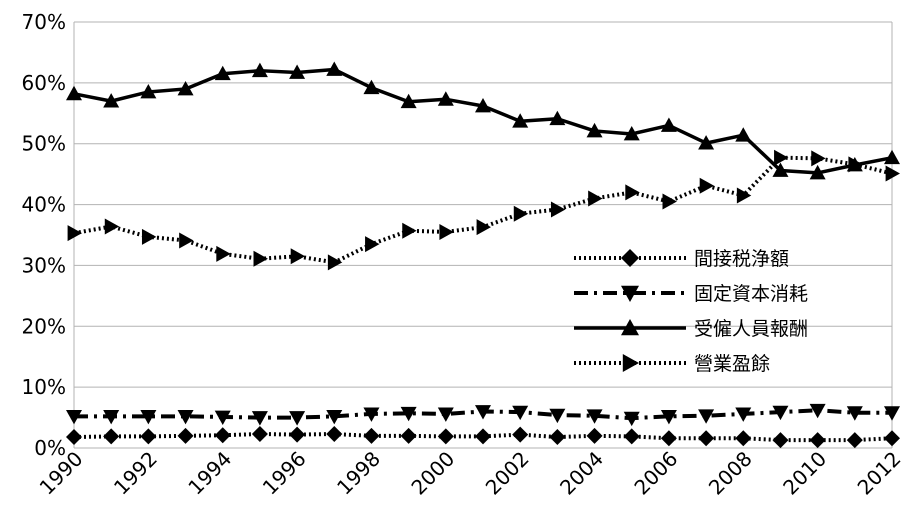  Describe the element at coordinates (681, 259) in the screenshot. I see `legend-item: 間接税浄額` at that location.